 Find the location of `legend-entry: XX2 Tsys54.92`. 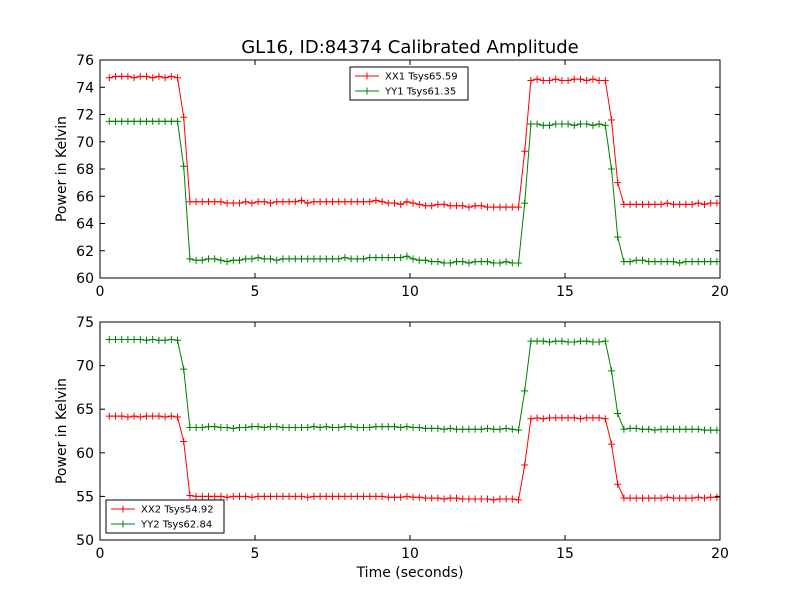

legend-entry: XX2 Tsys54.92 is located at coordinates (177, 510).